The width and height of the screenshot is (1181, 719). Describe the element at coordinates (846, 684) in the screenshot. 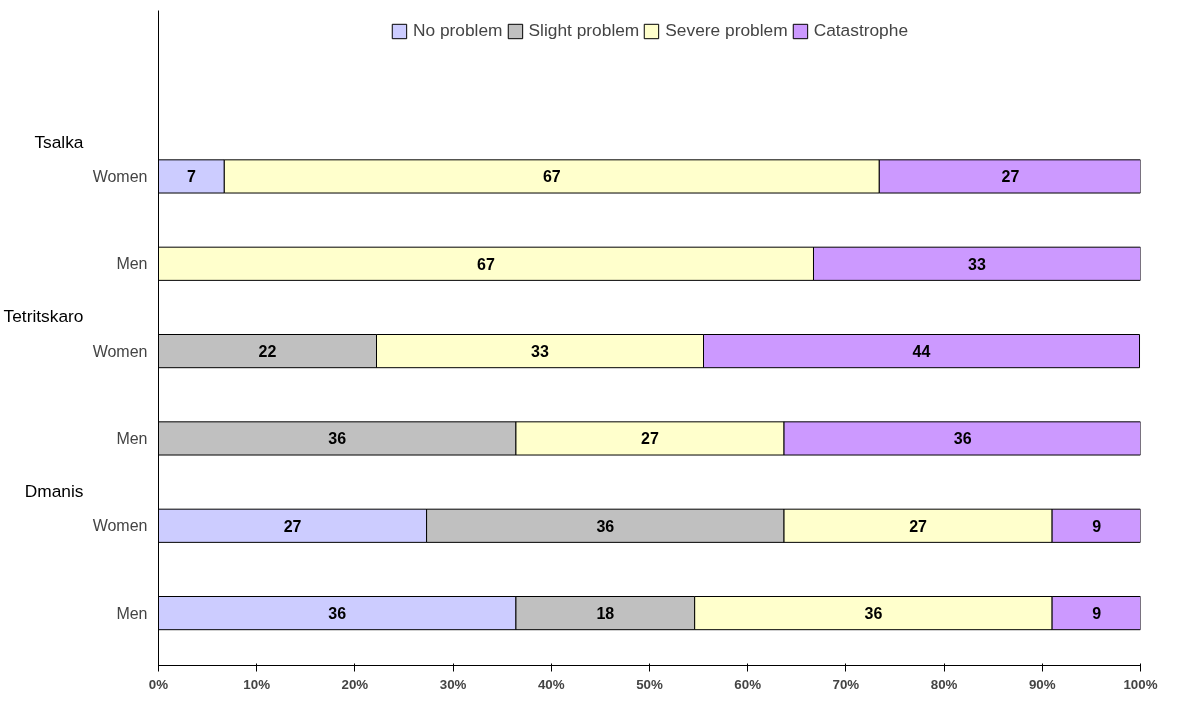

I see `x-tick-label: 70%` at that location.